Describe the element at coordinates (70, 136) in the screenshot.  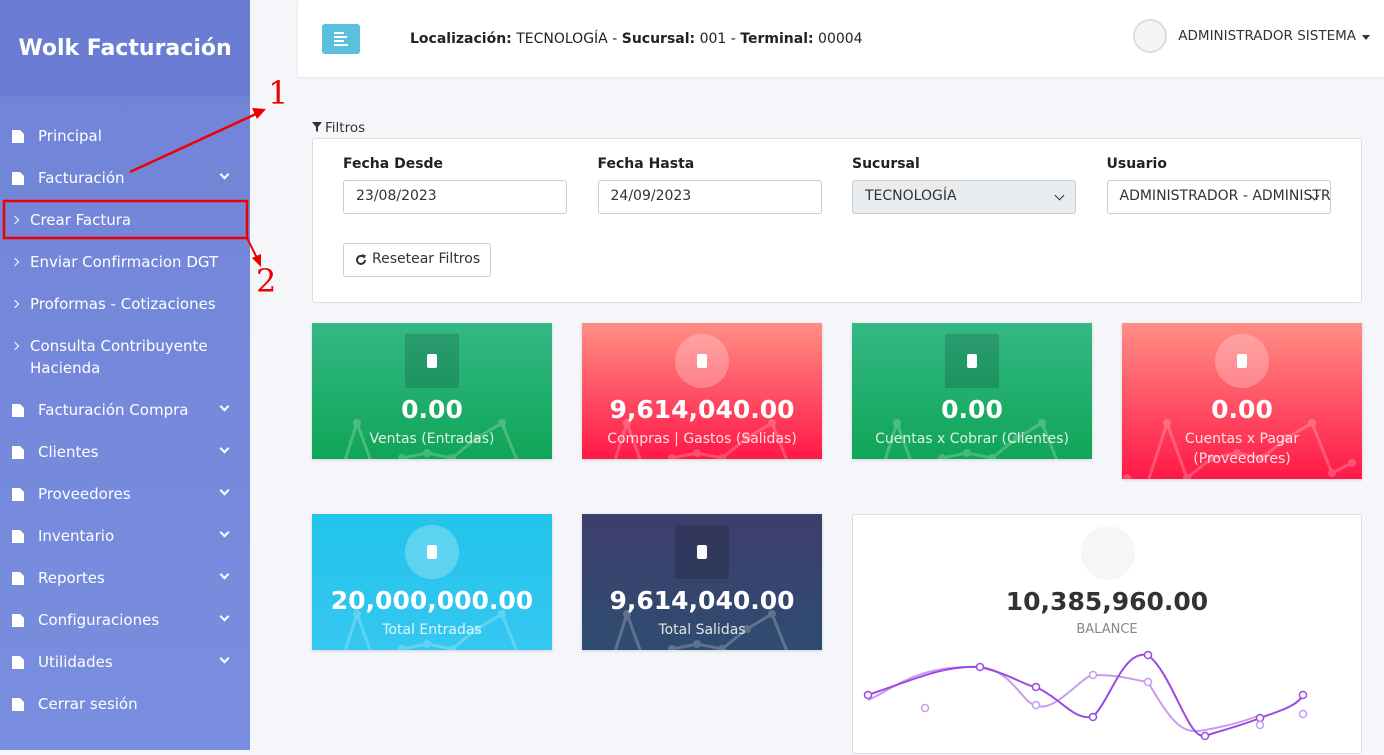
I see `menu-label: Principal` at that location.